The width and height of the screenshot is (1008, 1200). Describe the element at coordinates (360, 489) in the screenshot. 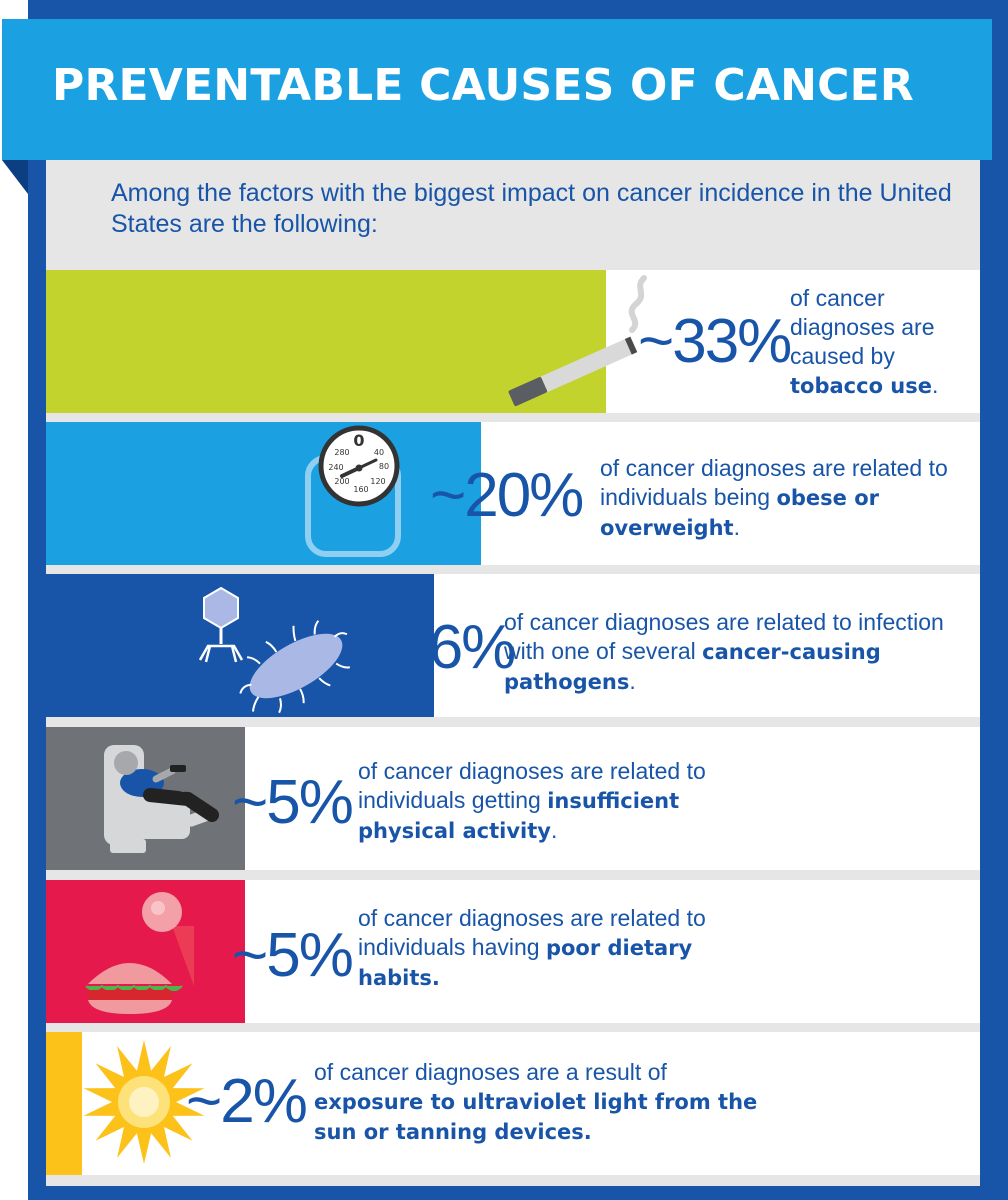

I see `scale-mark: 160` at that location.